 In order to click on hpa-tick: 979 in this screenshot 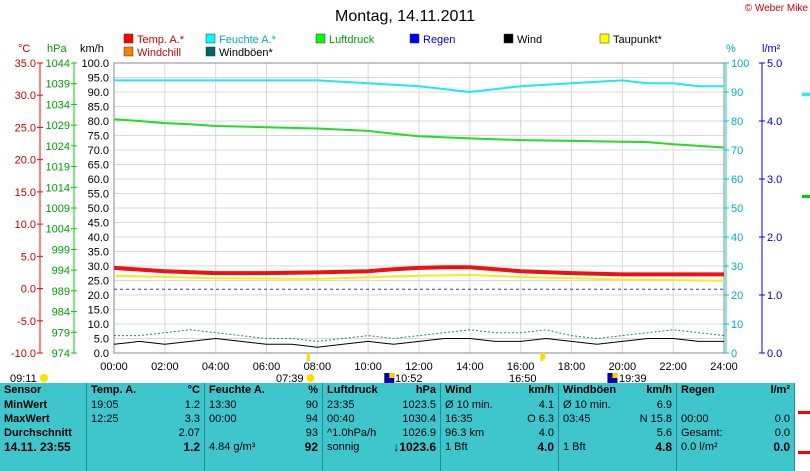, I will do `click(61, 333)`.